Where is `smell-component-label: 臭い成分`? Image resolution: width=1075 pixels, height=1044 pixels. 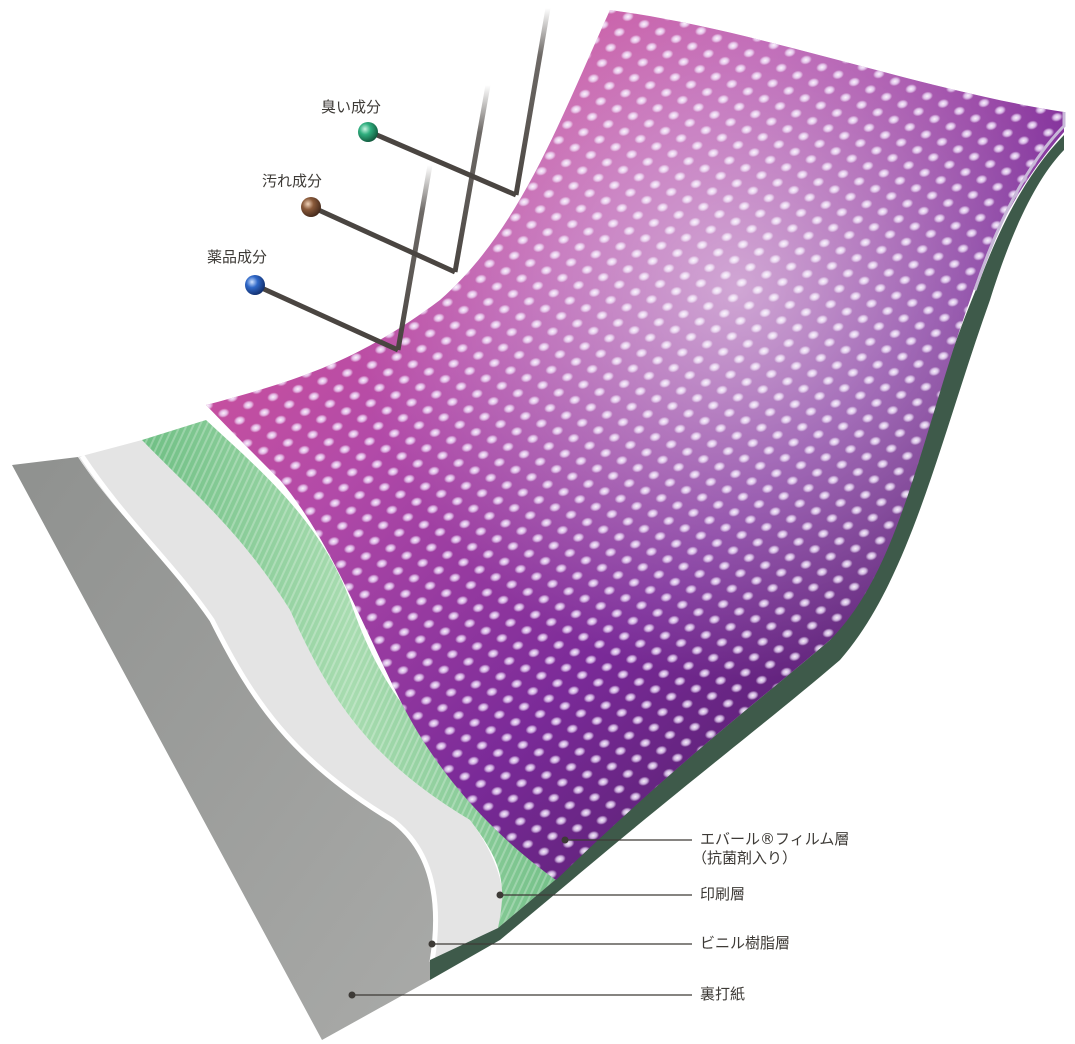 smell-component-label: 臭い成分 is located at coordinates (351, 107).